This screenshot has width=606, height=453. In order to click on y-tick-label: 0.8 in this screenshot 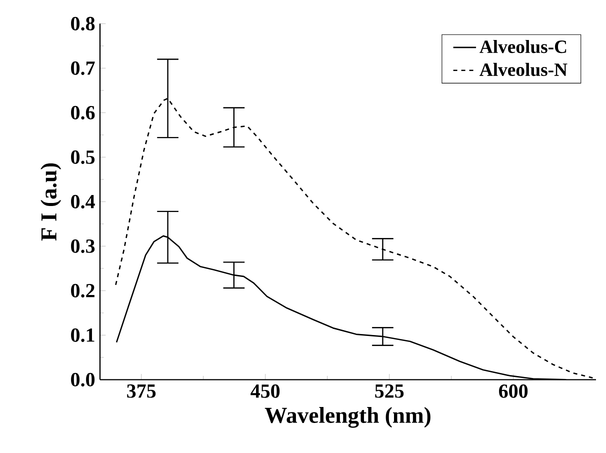, I will do `click(83, 23)`.